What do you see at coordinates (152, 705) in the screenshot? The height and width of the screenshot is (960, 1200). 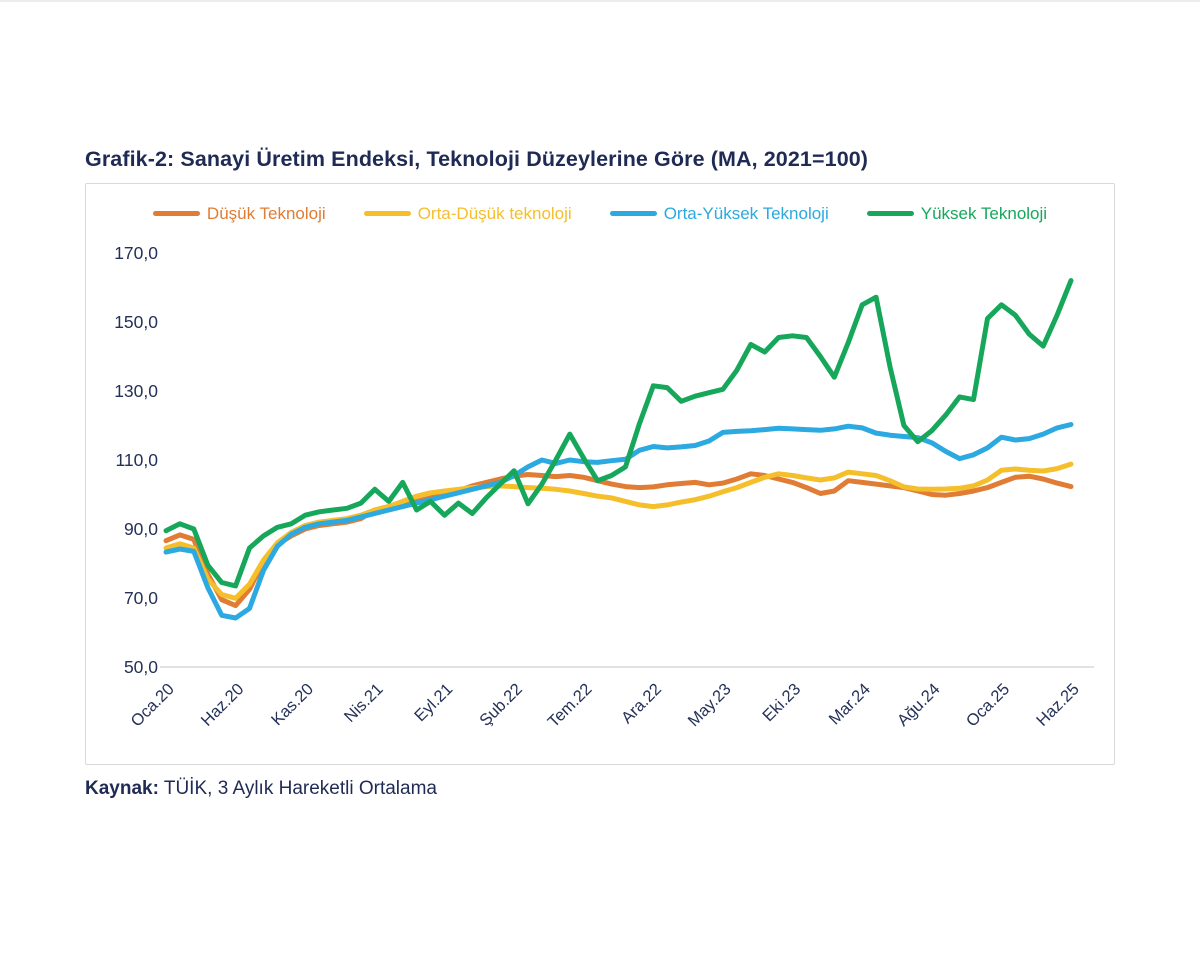 I see `x-tick-label: Oca.20` at bounding box center [152, 705].